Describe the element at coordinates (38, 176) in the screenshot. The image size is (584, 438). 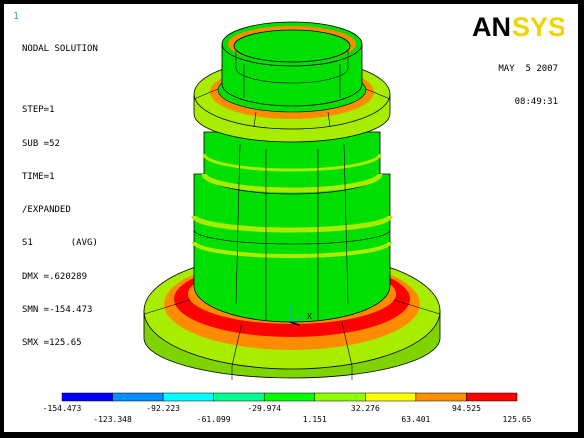
I see `info-line-time: TIME=1` at that location.